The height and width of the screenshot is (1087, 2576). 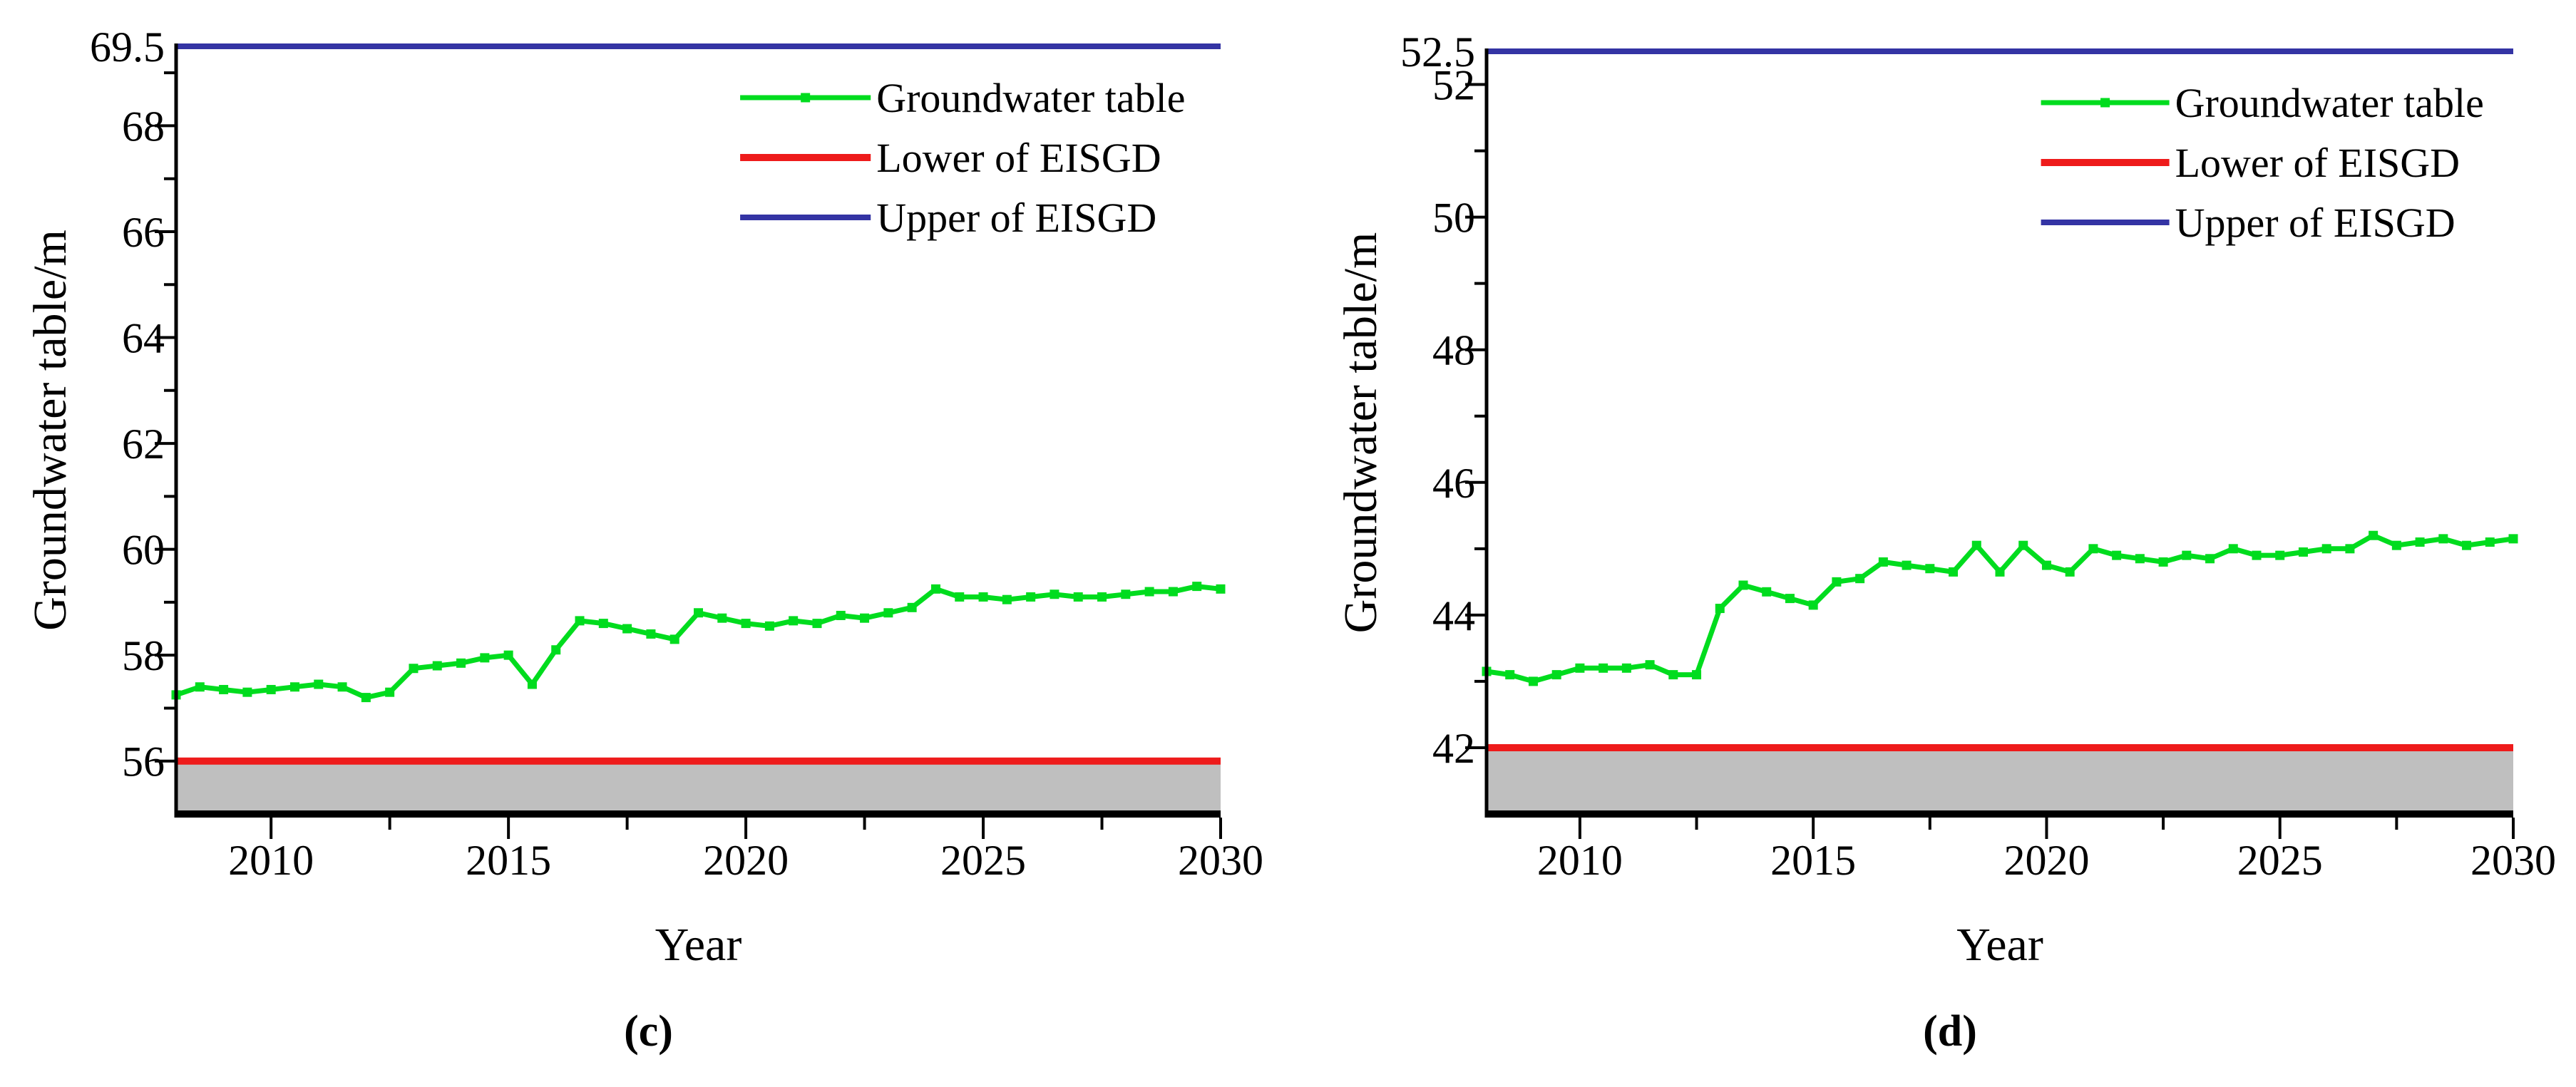 I want to click on y-tick-label: 58, so click(x=143, y=655).